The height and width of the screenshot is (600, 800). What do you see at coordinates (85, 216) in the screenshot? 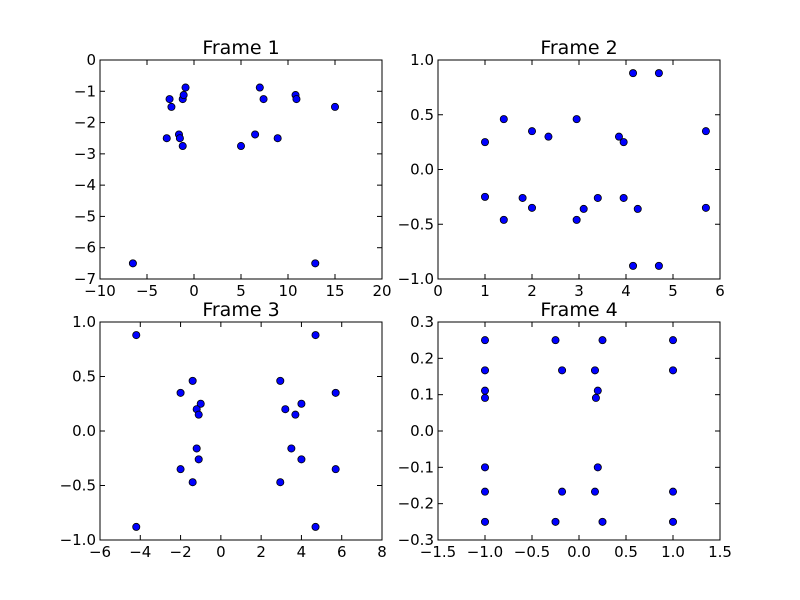
I see `y-tick-label: −5` at bounding box center [85, 216].